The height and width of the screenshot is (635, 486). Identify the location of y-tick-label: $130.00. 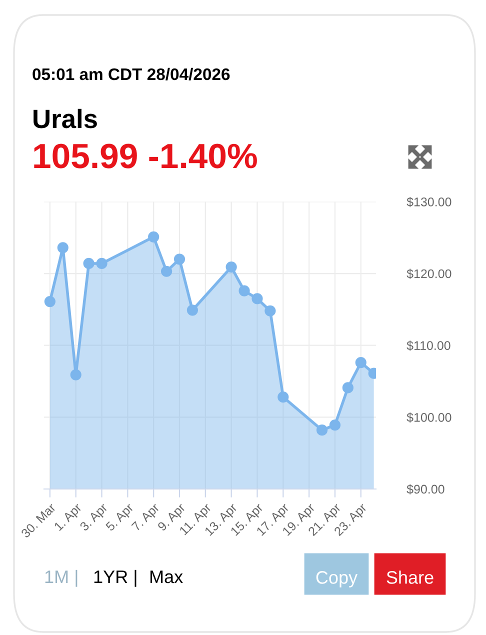
(429, 202).